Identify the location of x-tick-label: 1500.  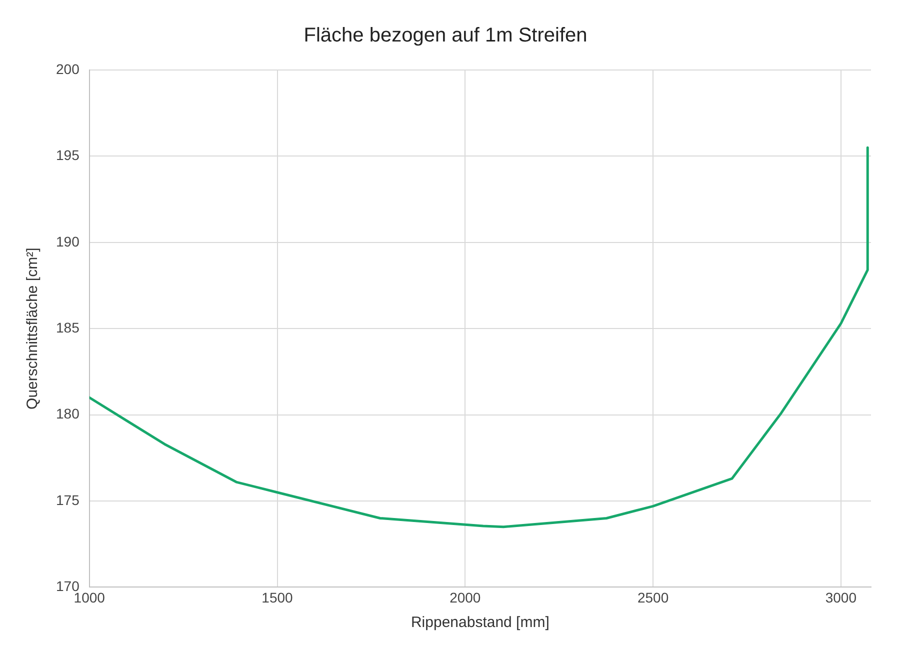
(278, 597).